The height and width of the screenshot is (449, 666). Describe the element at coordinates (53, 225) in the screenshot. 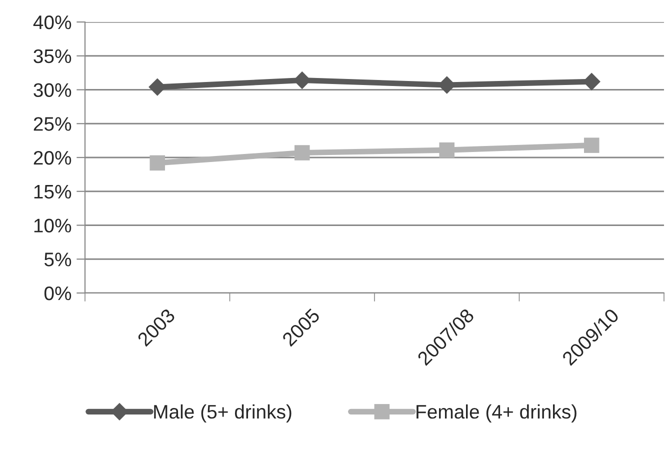

I see `y-tick-label: 10%` at that location.